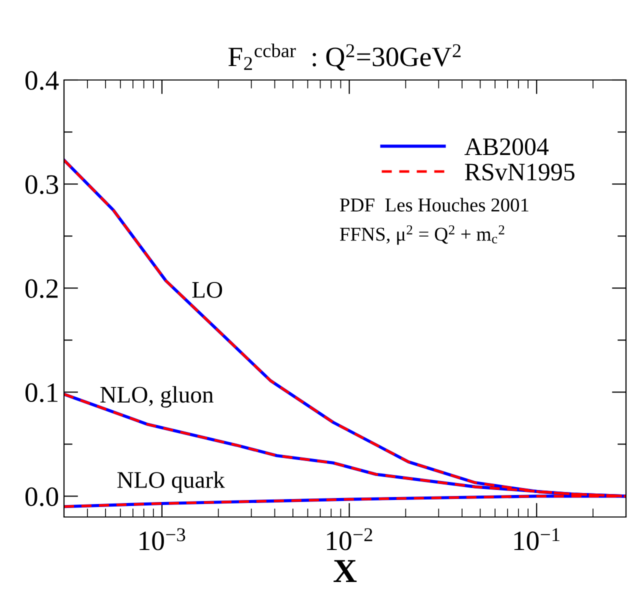 The height and width of the screenshot is (611, 628). I want to click on y-tick-label: 0.4, so click(42, 80).